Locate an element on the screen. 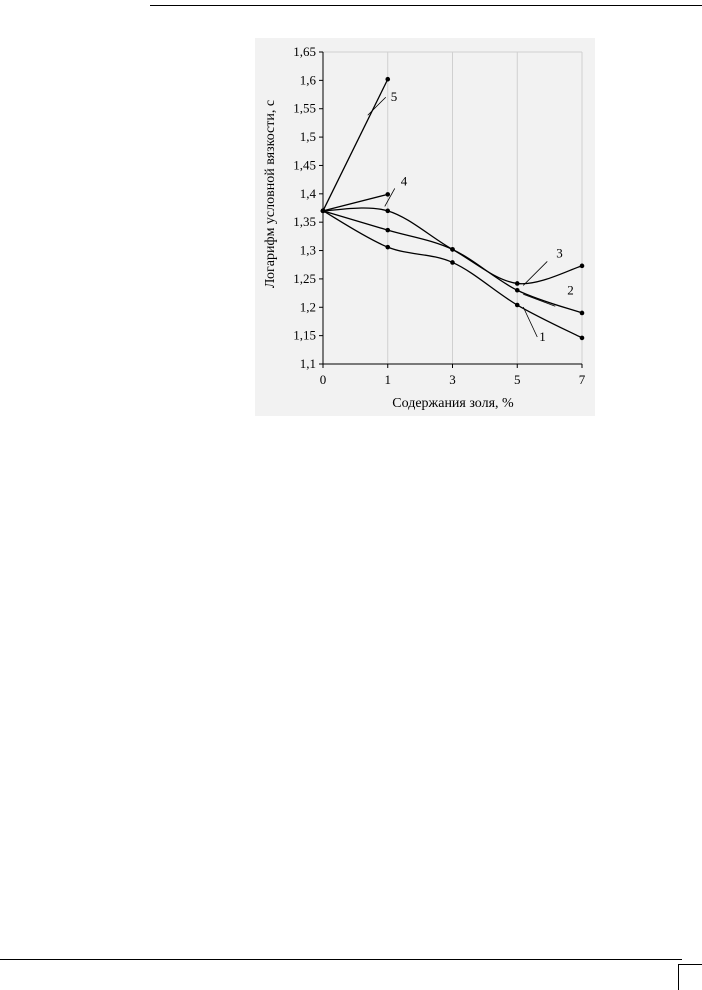 The width and height of the screenshot is (702, 990). x-tick-label: 5 is located at coordinates (517, 379).